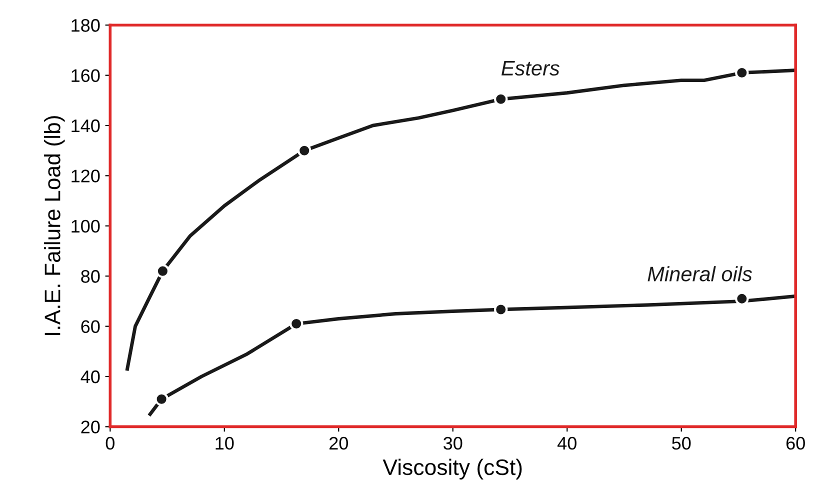 Image resolution: width=816 pixels, height=502 pixels. Describe the element at coordinates (90, 276) in the screenshot. I see `y-tick-label: 80` at that location.